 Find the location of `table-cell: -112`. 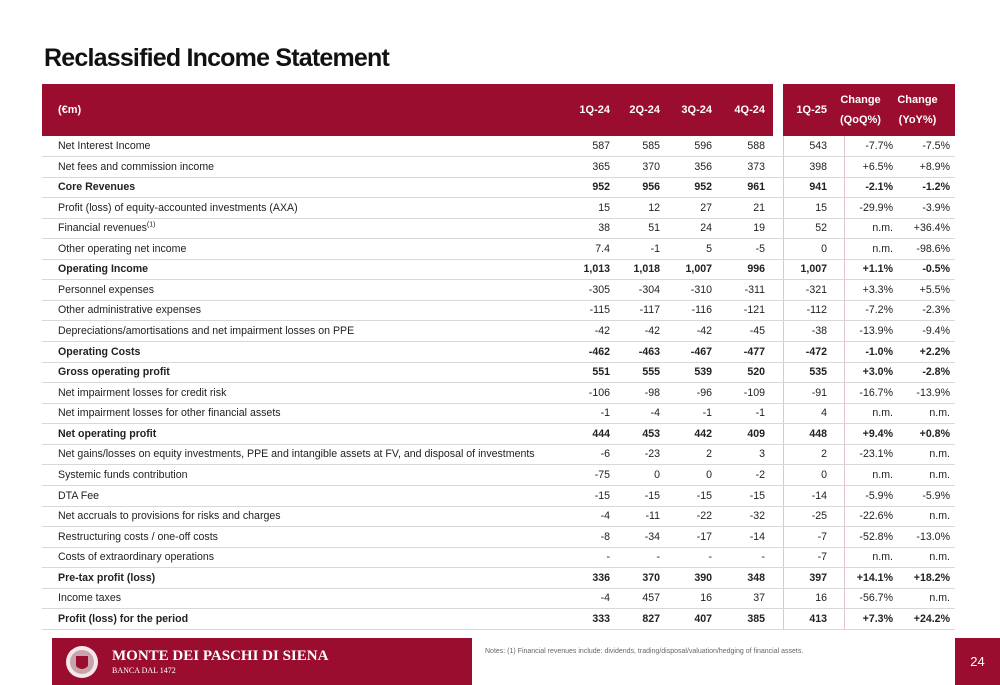

table-cell: -112 is located at coordinates (816, 310).